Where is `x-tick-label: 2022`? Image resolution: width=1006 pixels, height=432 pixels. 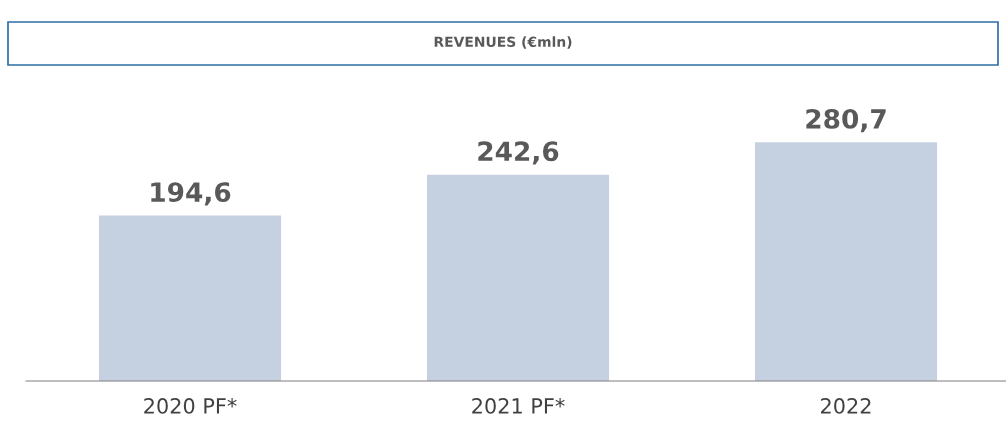 x-tick-label: 2022 is located at coordinates (846, 406).